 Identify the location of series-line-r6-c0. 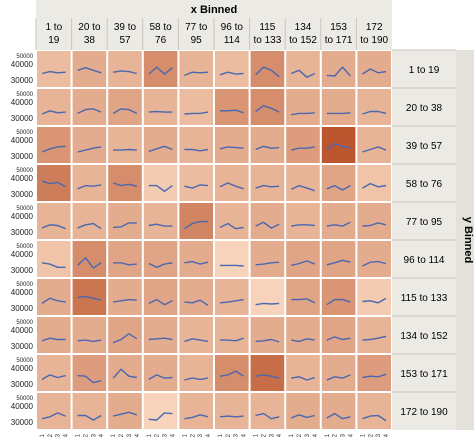
(53, 300).